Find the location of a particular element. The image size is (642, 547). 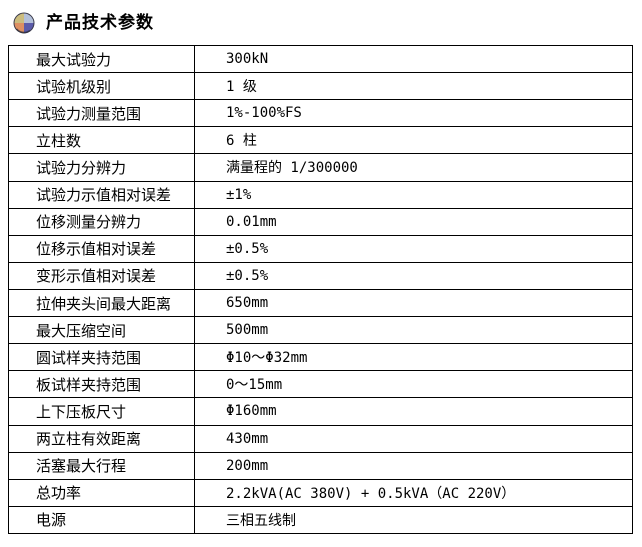

table-row: 上下压板尺寸 Φ160mm is located at coordinates (320, 411).